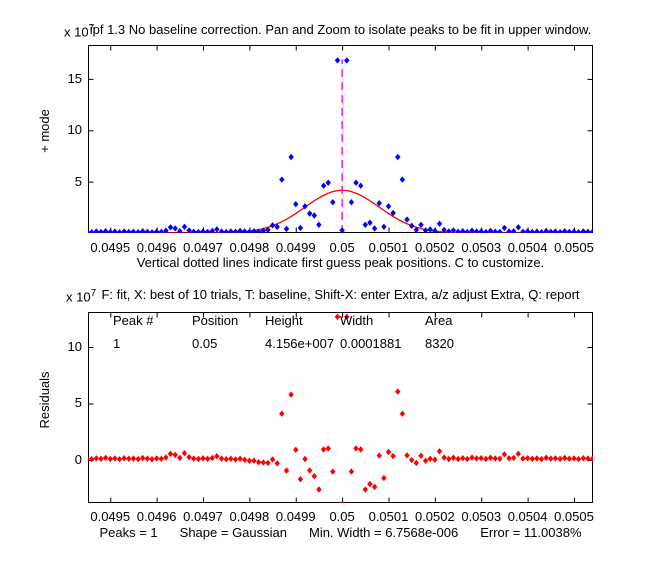 Image resolution: width=658 pixels, height=567 pixels. What do you see at coordinates (388, 516) in the screenshot?
I see `lower-x-tick-label: 0.0501` at bounding box center [388, 516].